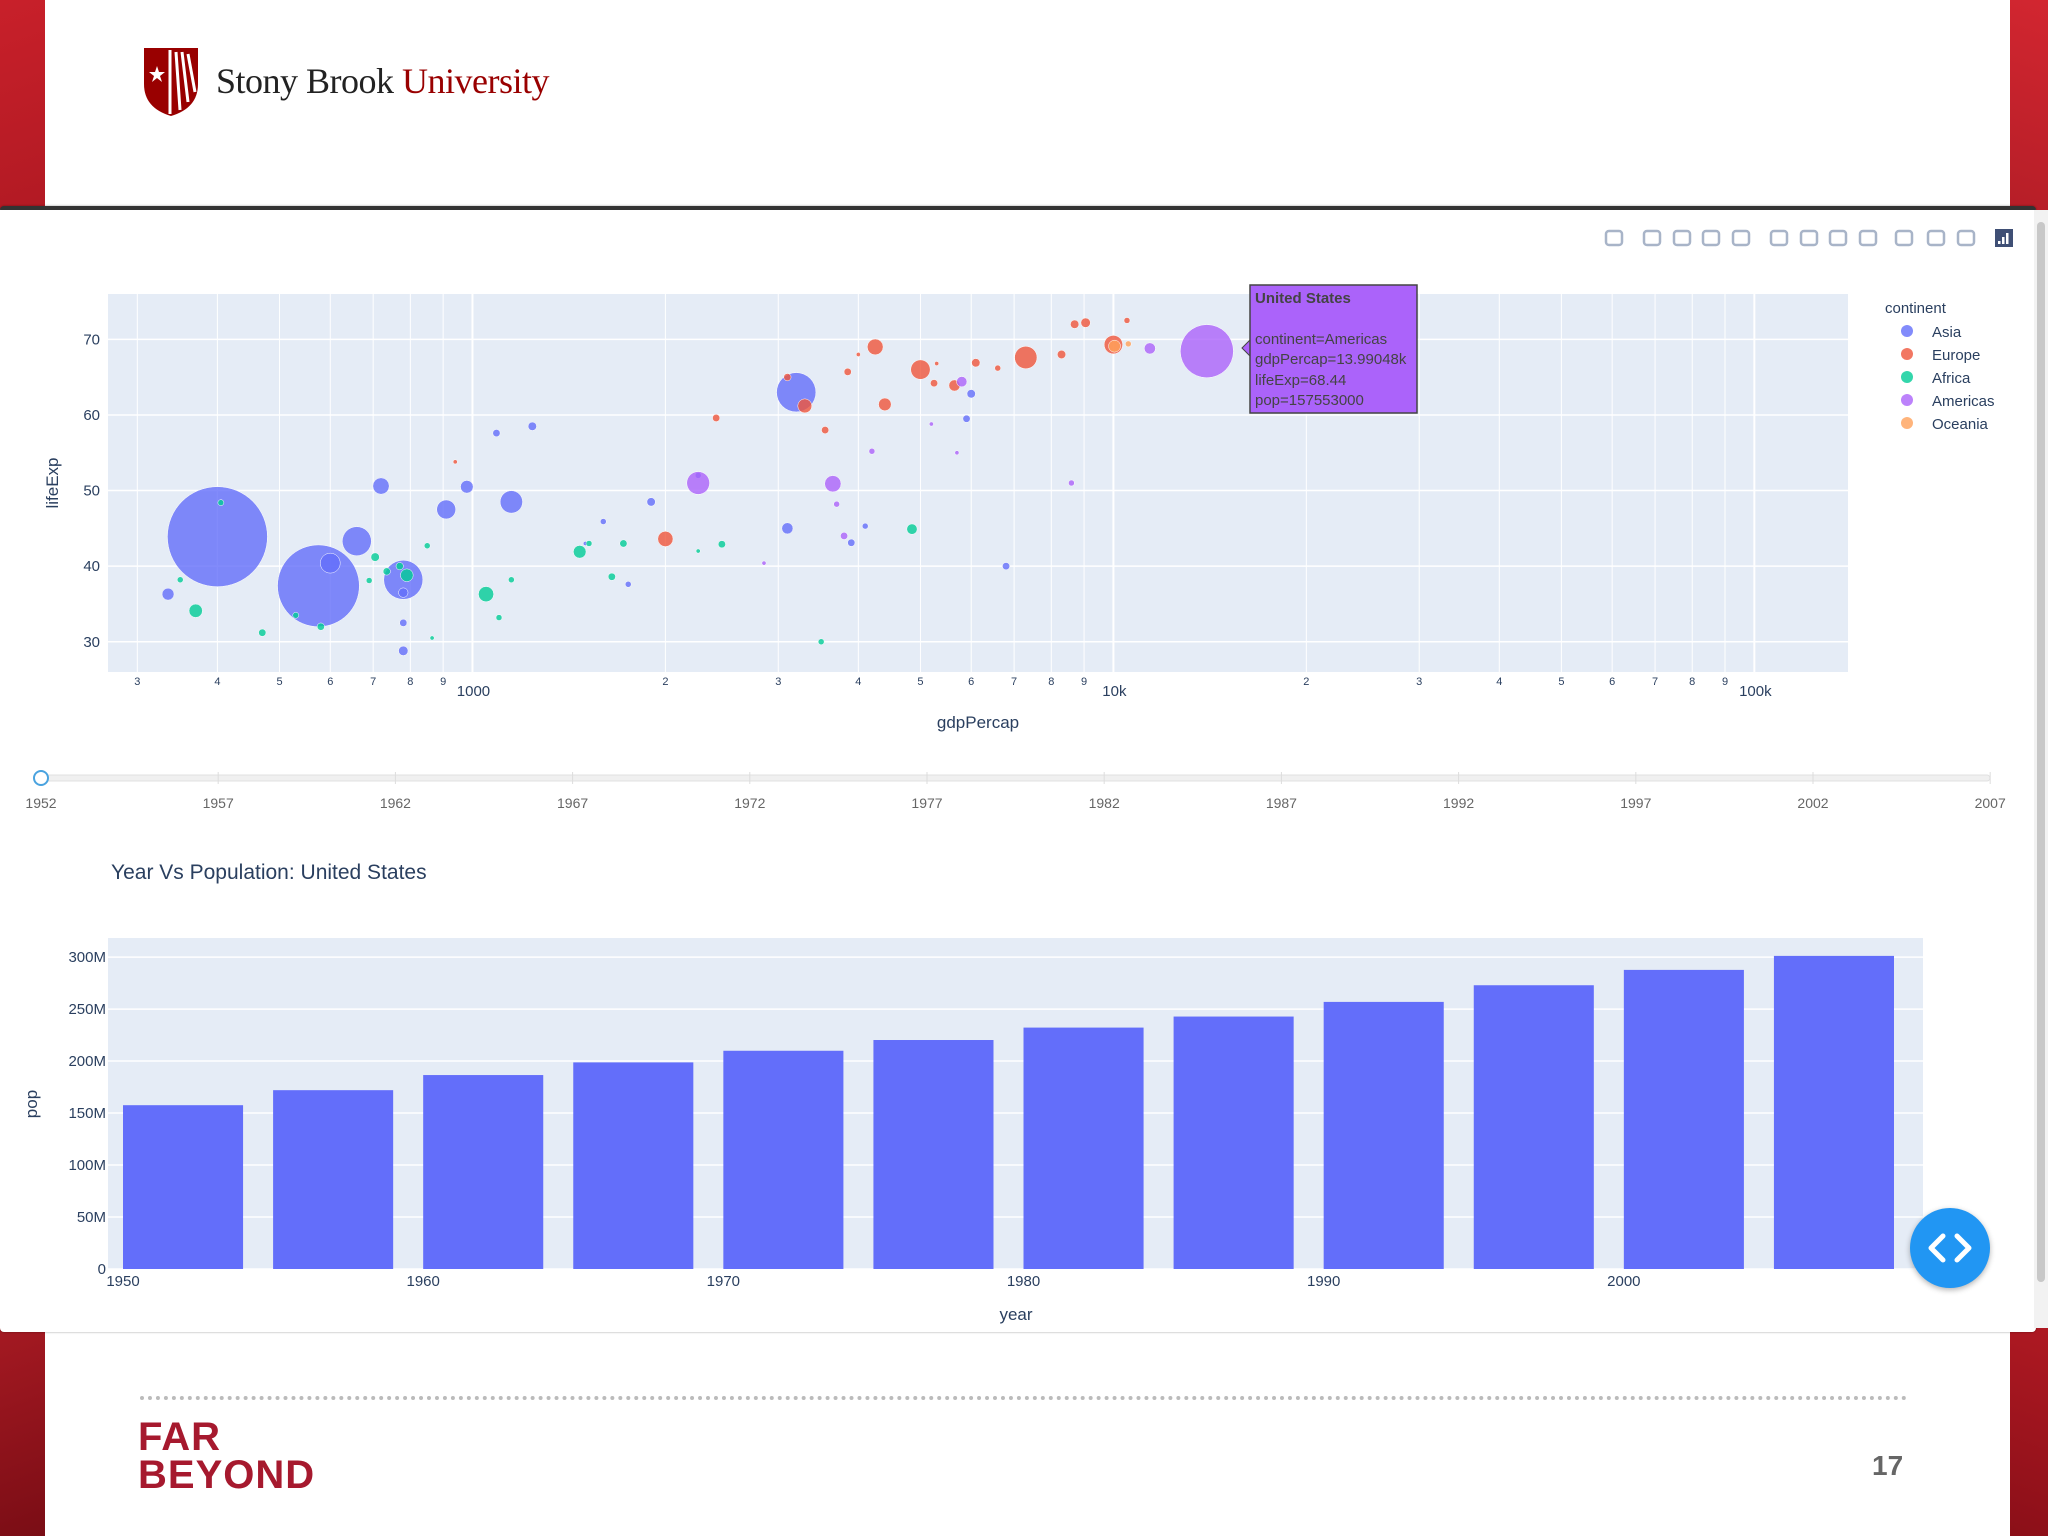 This screenshot has width=2048, height=1536. I want to click on bar-1992, so click(1383, 1135).